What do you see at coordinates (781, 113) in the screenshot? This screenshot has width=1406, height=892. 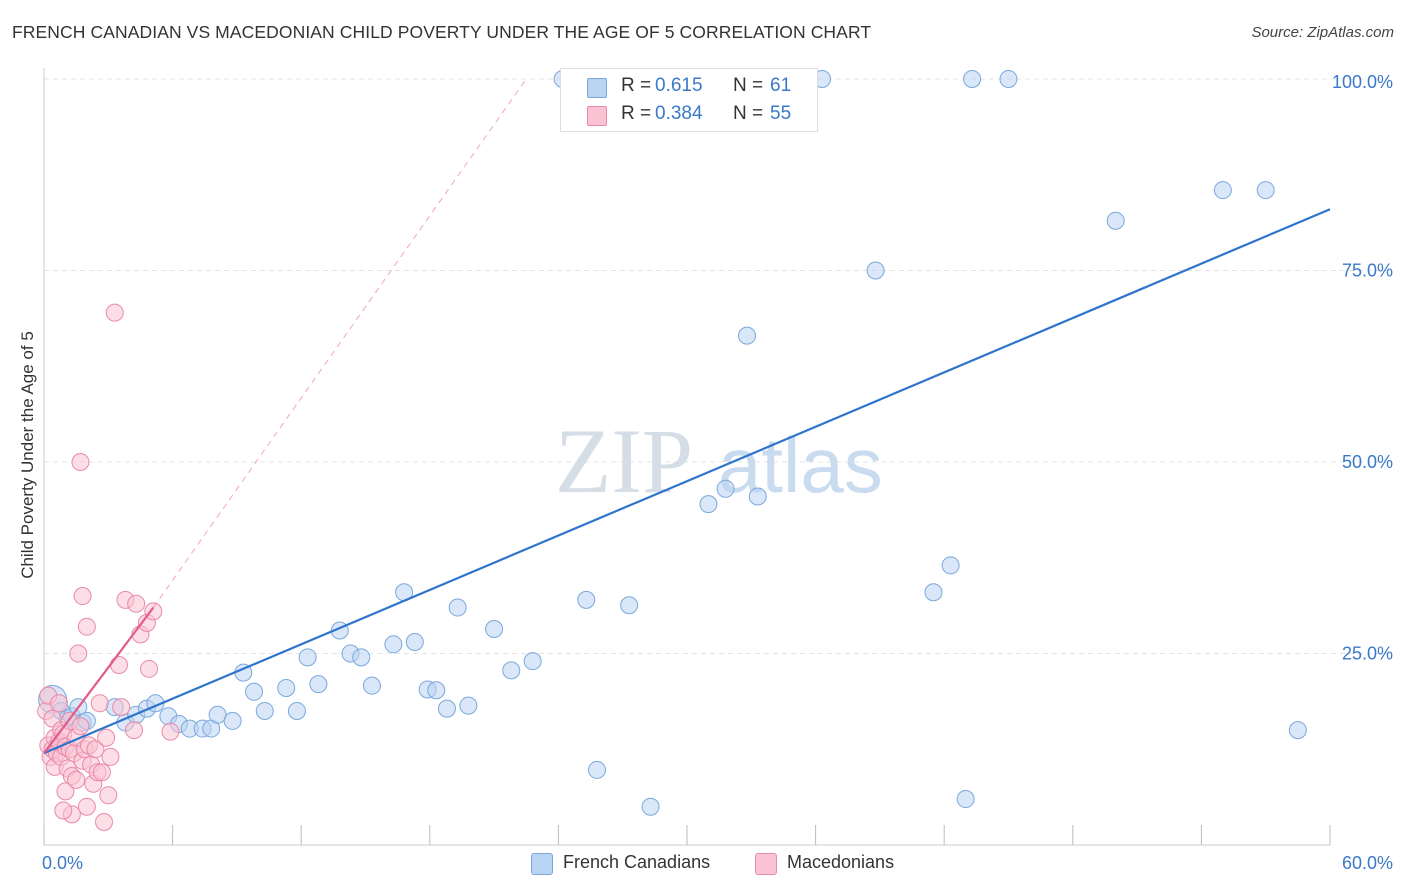 I see `n-value: 55` at bounding box center [781, 113].